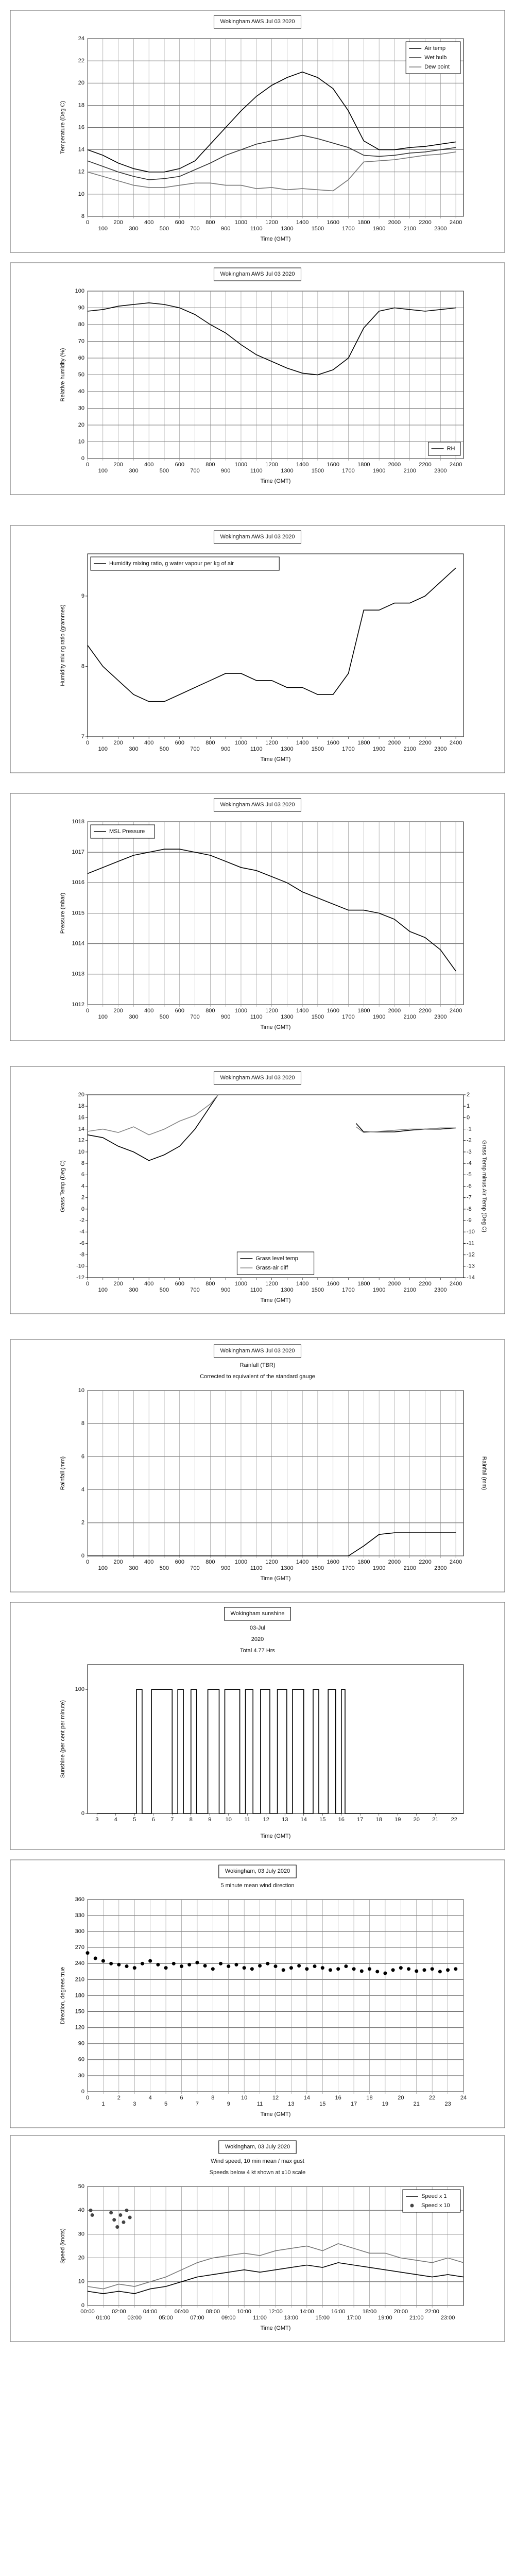  Describe the element at coordinates (81, 1141) in the screenshot. I see `y-tick-label: 12` at that location.